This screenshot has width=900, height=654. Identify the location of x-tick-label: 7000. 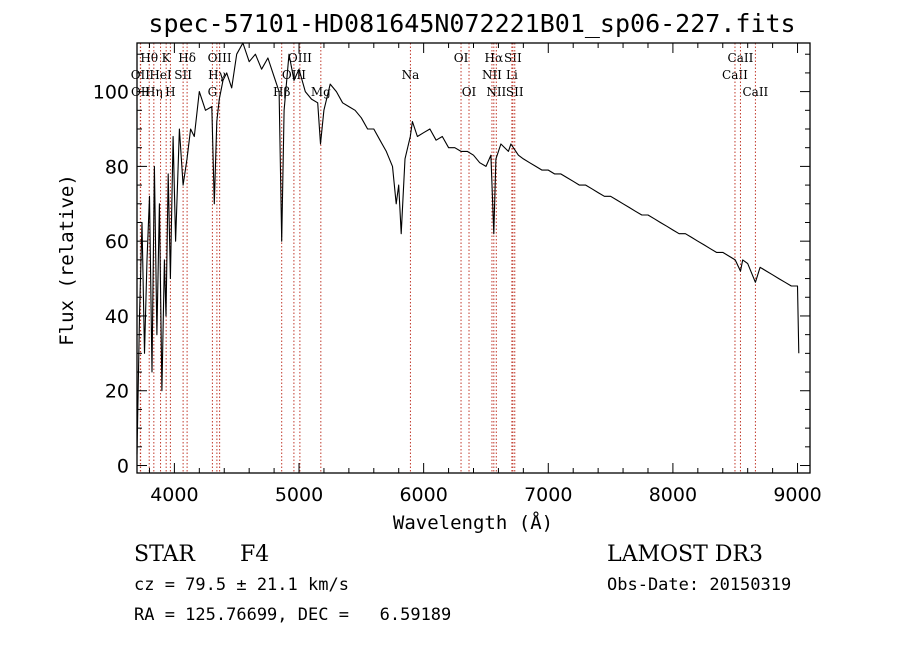
(548, 495).